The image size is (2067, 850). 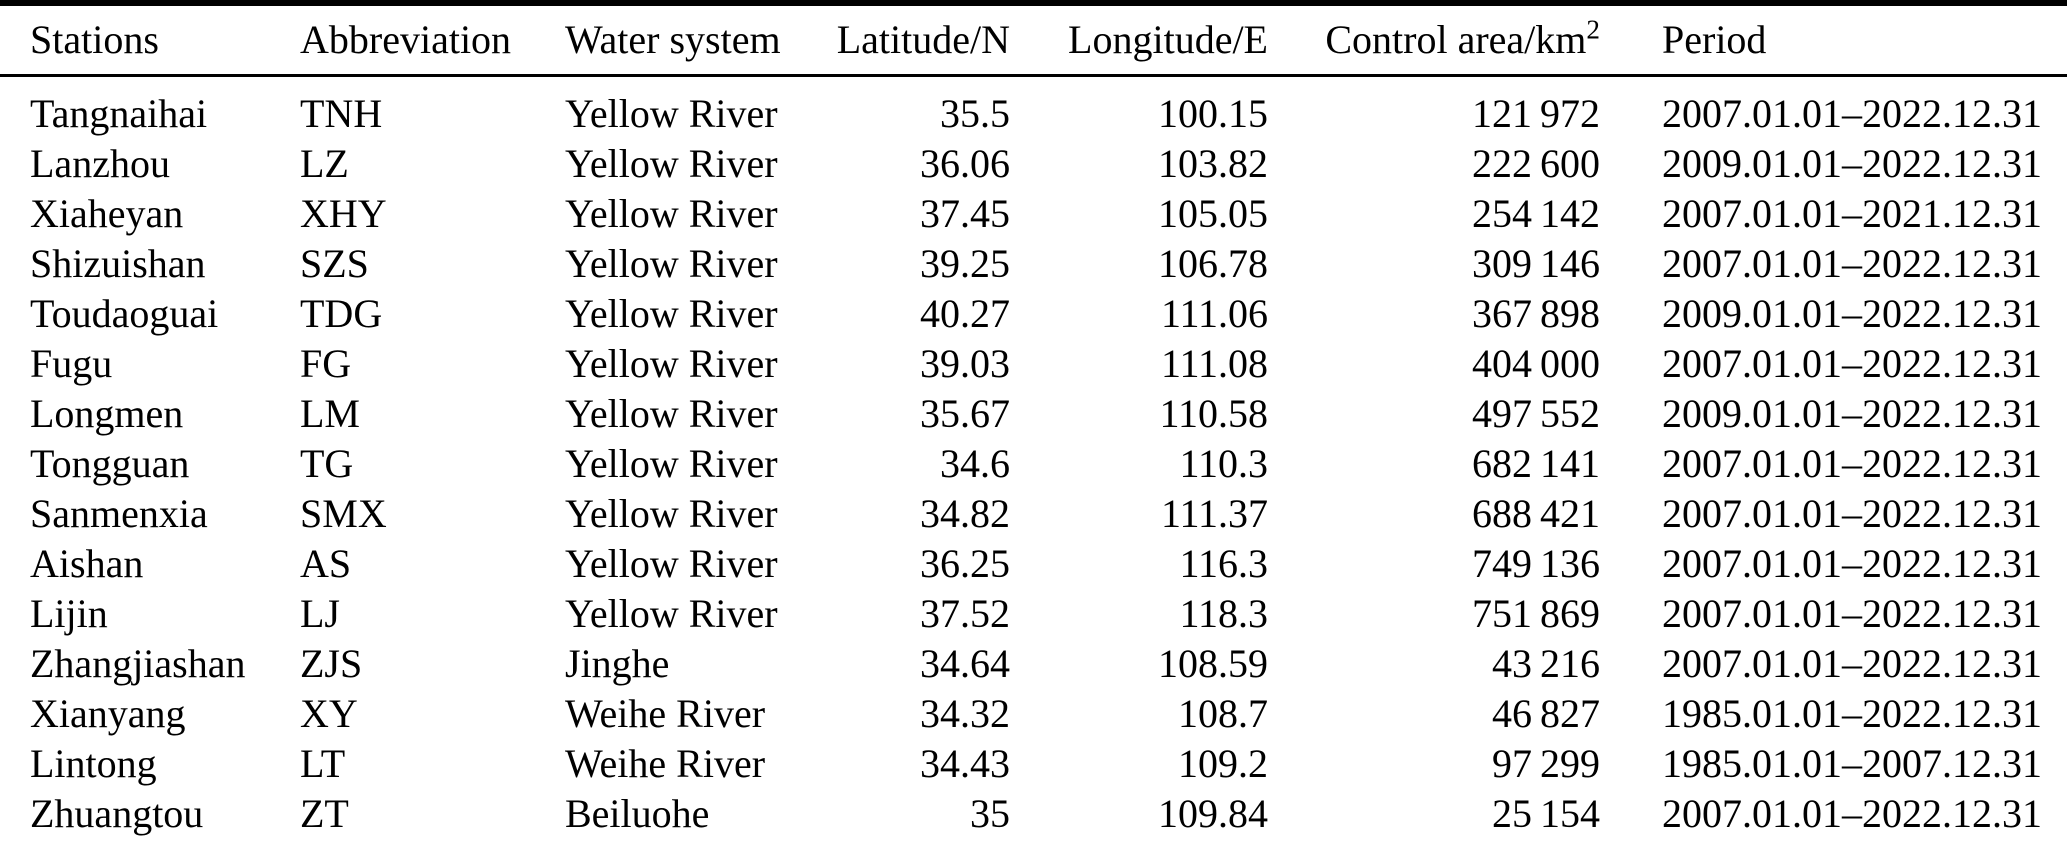 What do you see at coordinates (965, 263) in the screenshot?
I see `cell-latitude: 39.25` at bounding box center [965, 263].